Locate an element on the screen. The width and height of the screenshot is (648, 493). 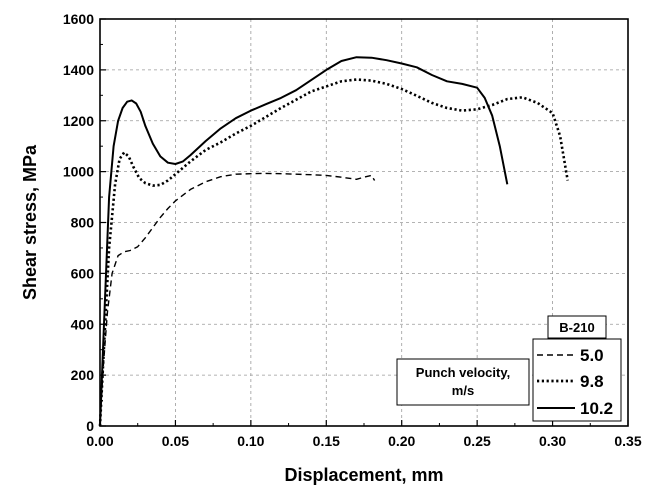
legend: B-210 Punch velocity, m/s 5.0 9.8 10.2 is located at coordinates (509, 368).